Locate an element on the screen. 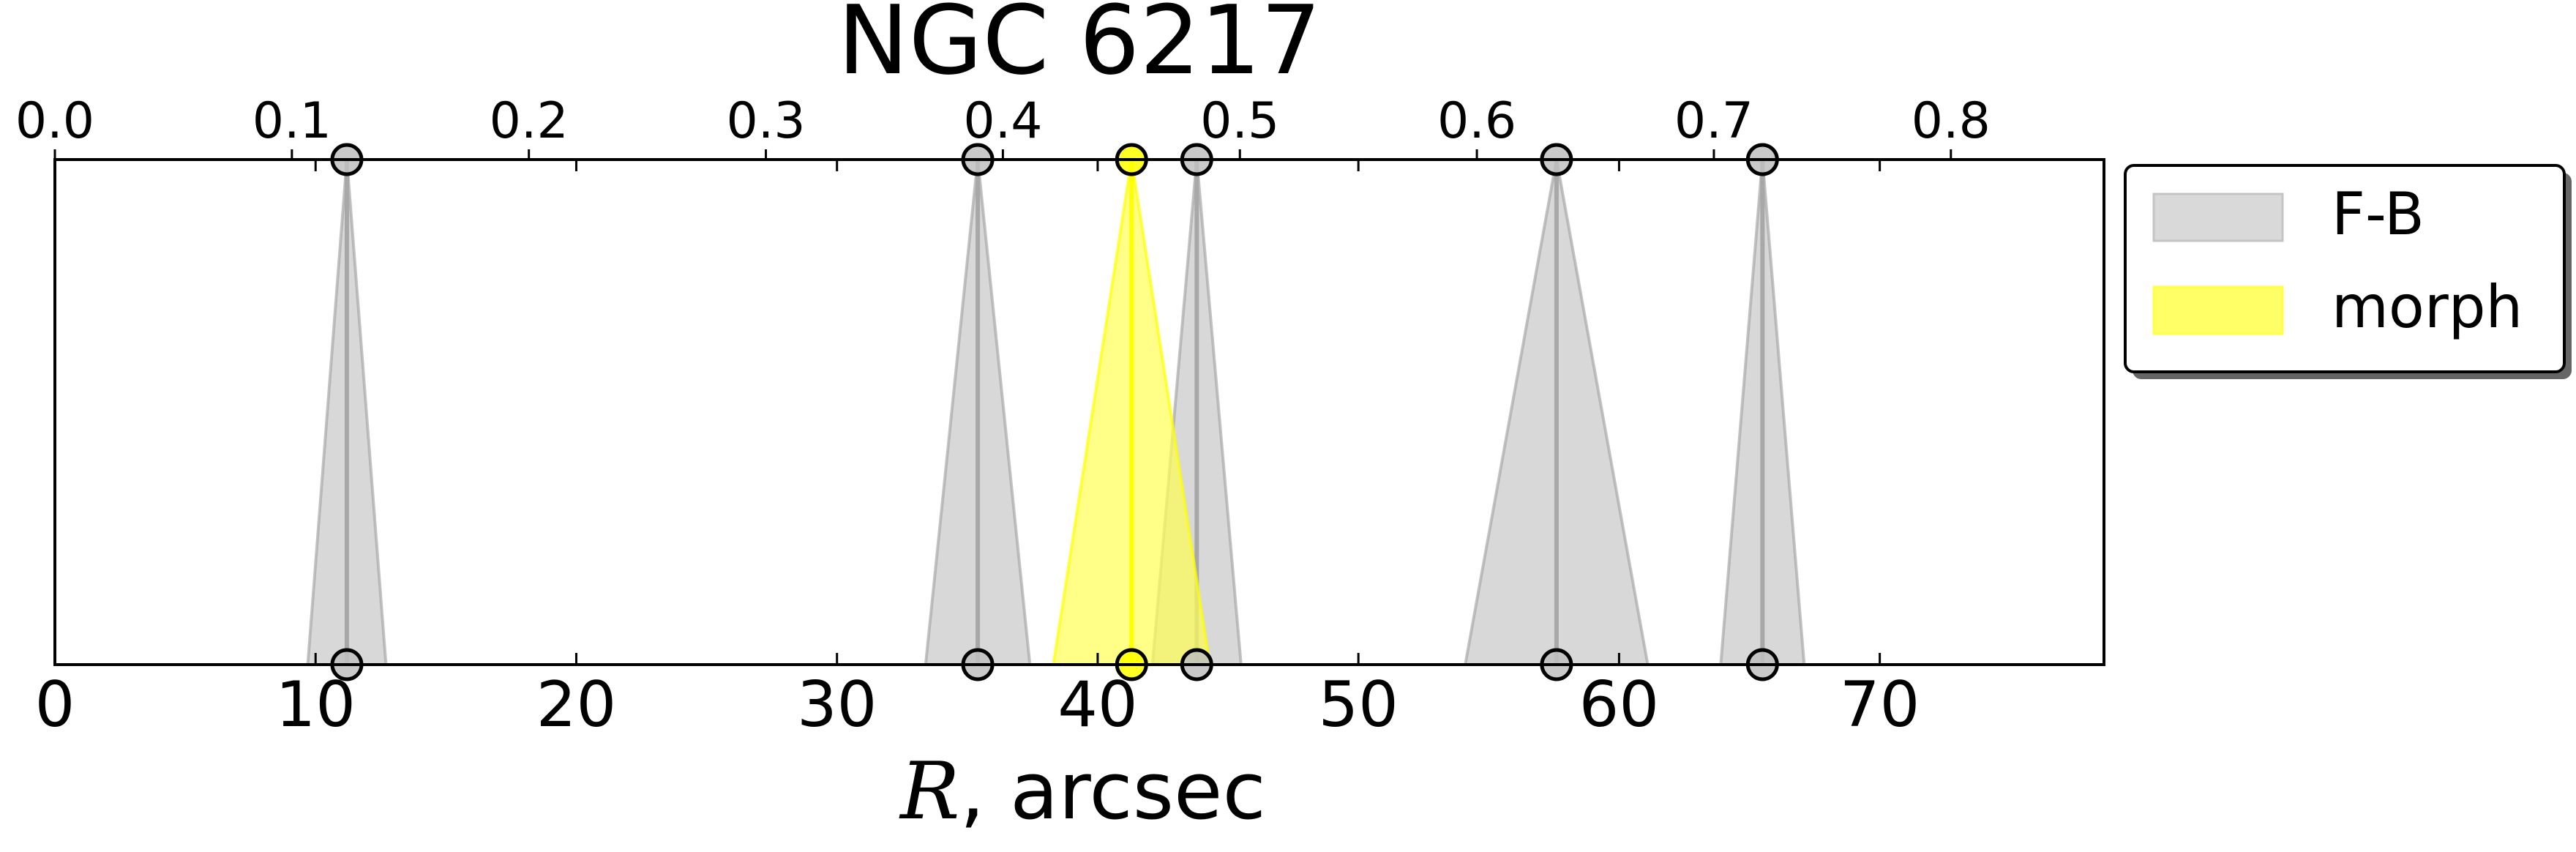 Image resolution: width=2576 pixels, height=852 pixels. top-tick-label: 0.5 is located at coordinates (1239, 121).